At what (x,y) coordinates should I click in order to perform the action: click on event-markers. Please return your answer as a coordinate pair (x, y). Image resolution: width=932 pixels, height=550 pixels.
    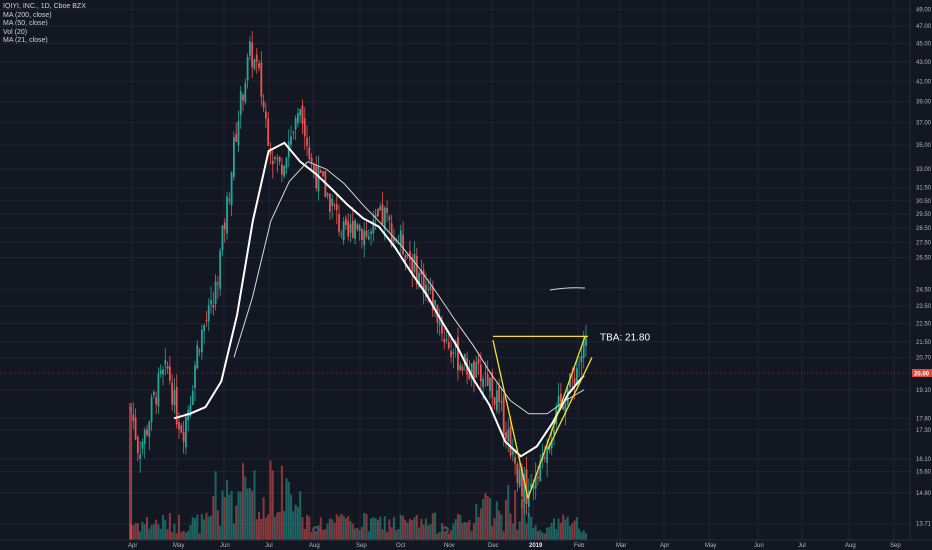
    Looking at the image, I should click on (380, 530).